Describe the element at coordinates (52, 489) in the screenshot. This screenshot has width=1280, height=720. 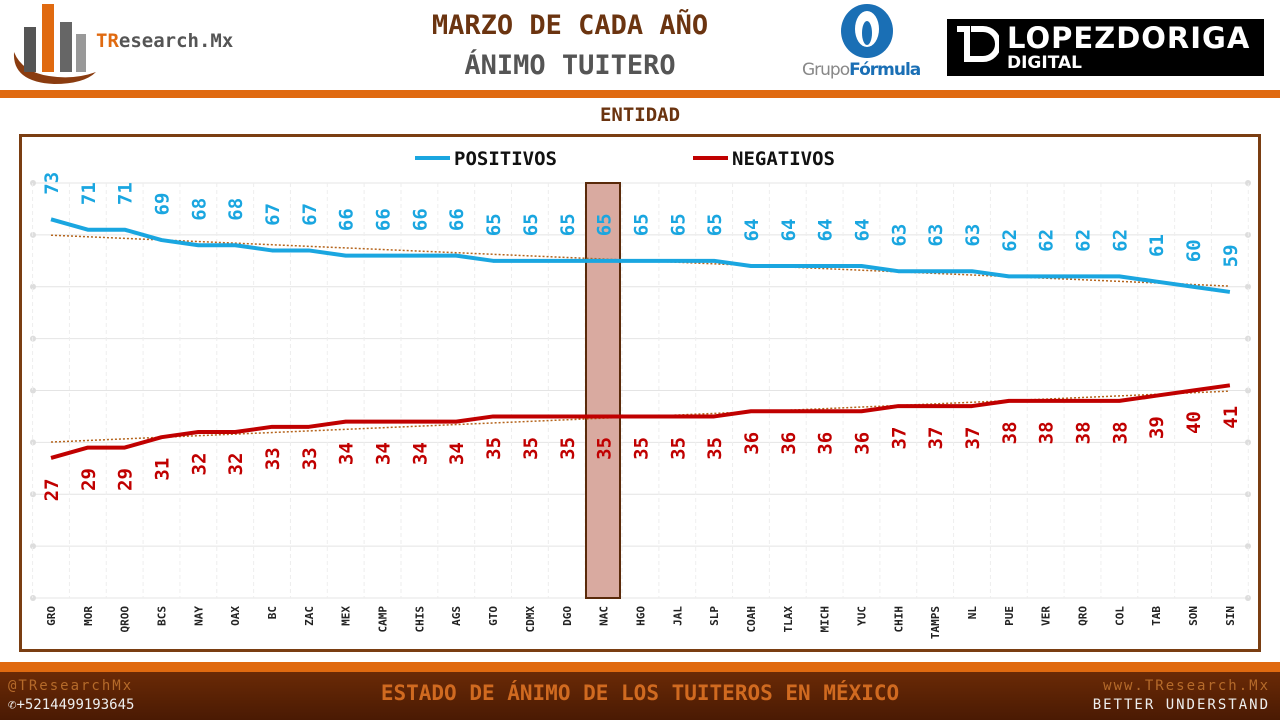
I see `data-label-negativos: 27` at that location.